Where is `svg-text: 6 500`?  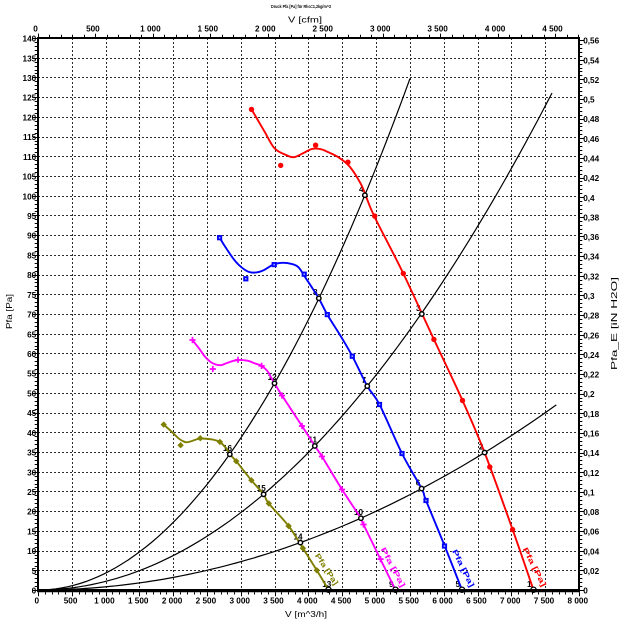 svg-text: 6 500 is located at coordinates (476, 601).